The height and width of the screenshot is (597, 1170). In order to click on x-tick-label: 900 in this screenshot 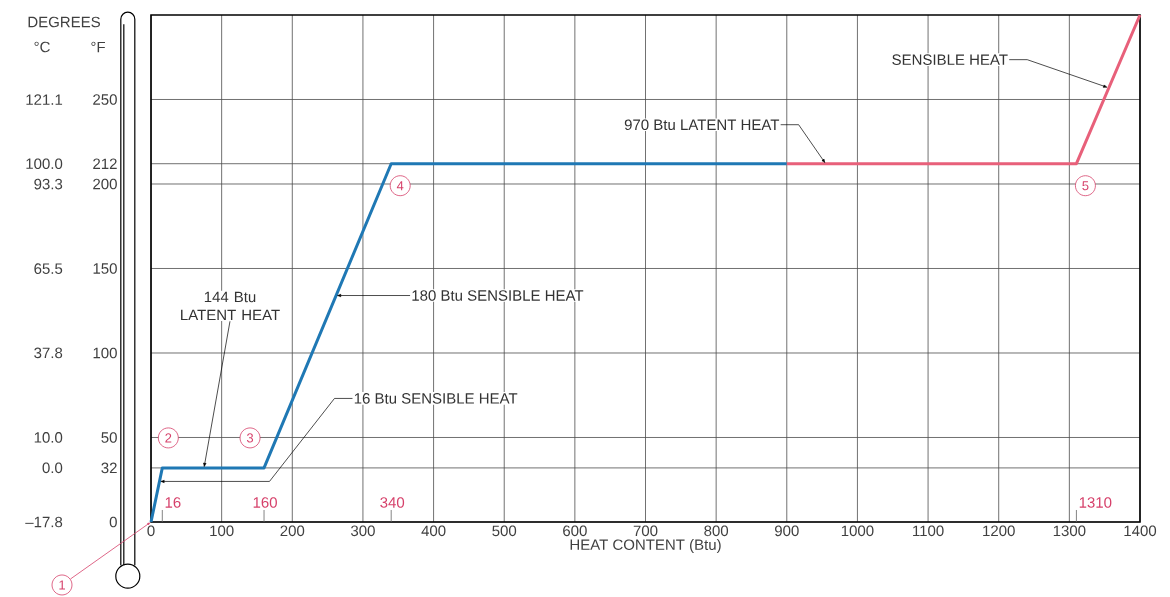, I will do `click(786, 531)`.